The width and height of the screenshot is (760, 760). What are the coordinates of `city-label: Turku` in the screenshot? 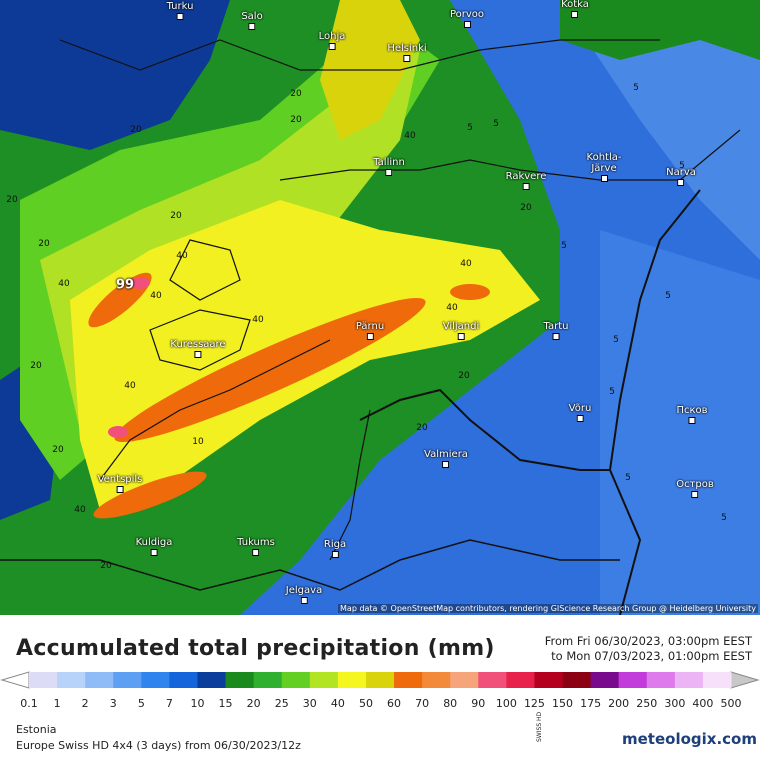 It's located at (180, 10).